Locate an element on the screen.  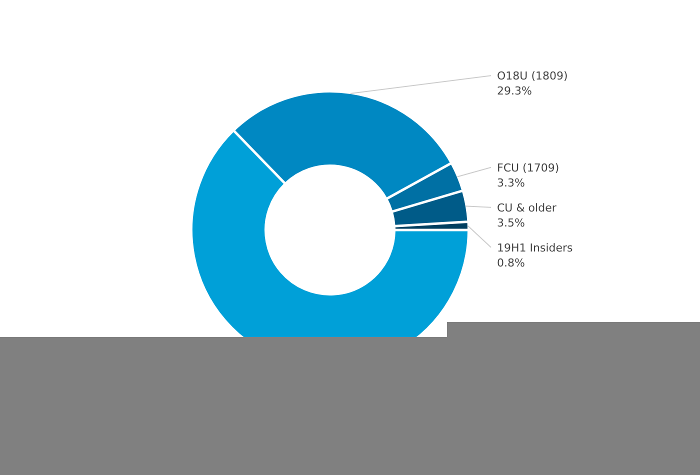
data-label: 3.5% is located at coordinates (511, 223).